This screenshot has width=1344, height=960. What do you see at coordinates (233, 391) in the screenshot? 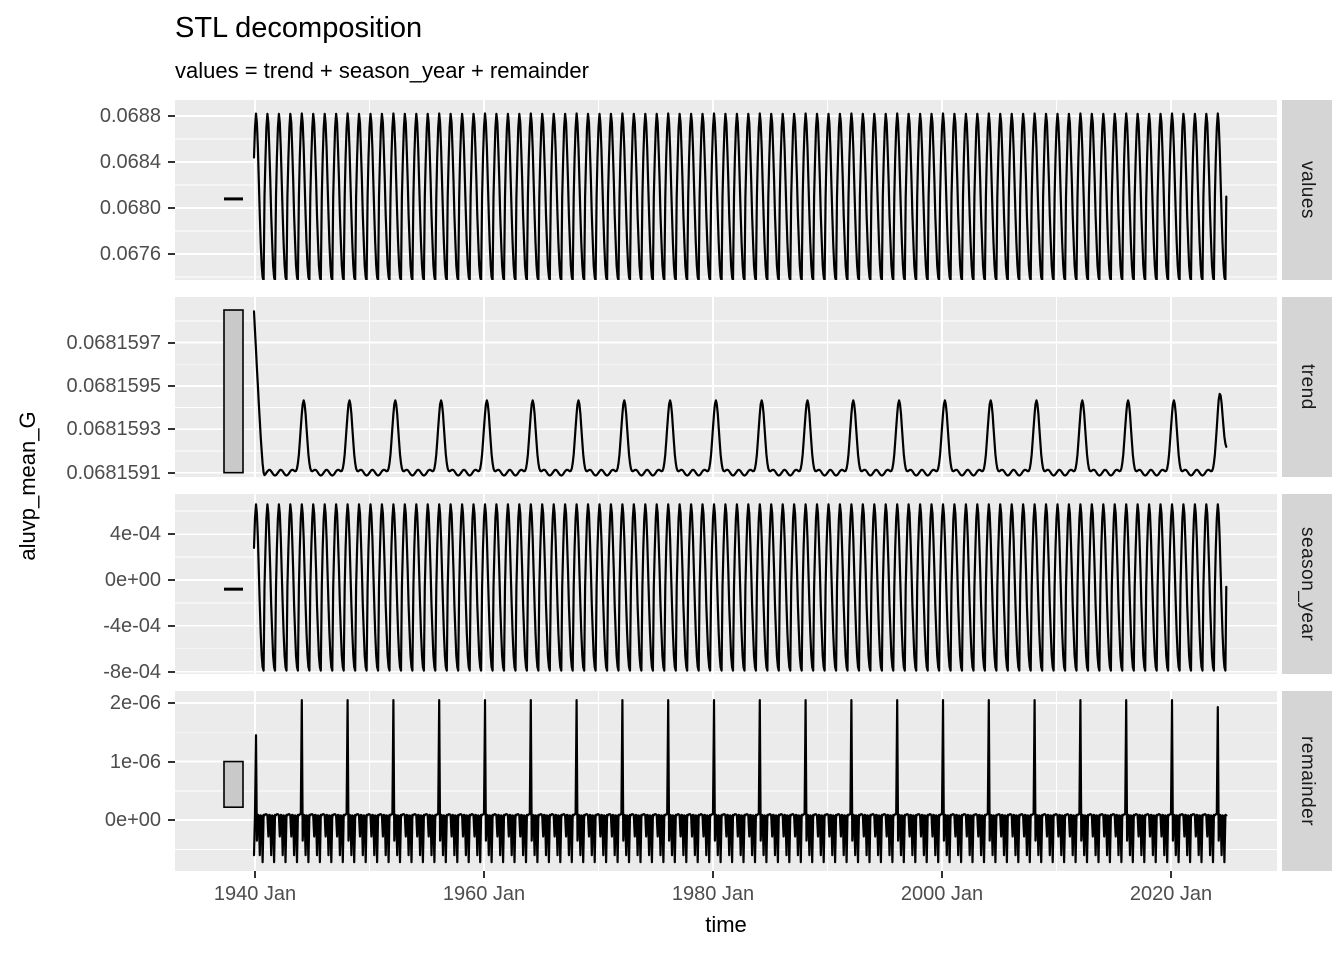
I see `trend-range-bar` at bounding box center [233, 391].